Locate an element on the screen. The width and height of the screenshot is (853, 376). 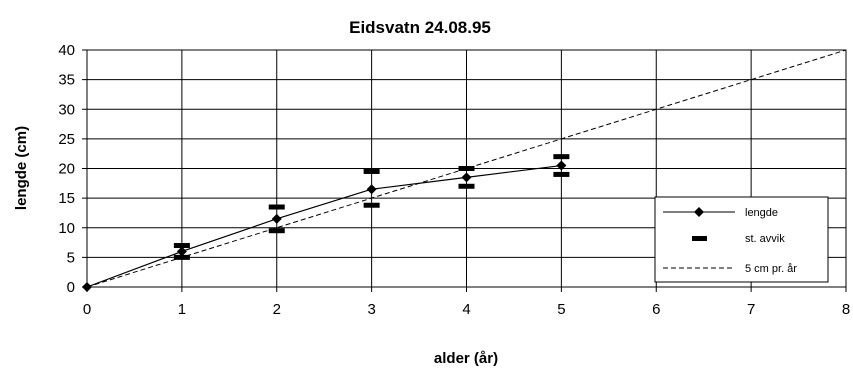
legend-st-avvik-label: st. avvik is located at coordinates (765, 239).